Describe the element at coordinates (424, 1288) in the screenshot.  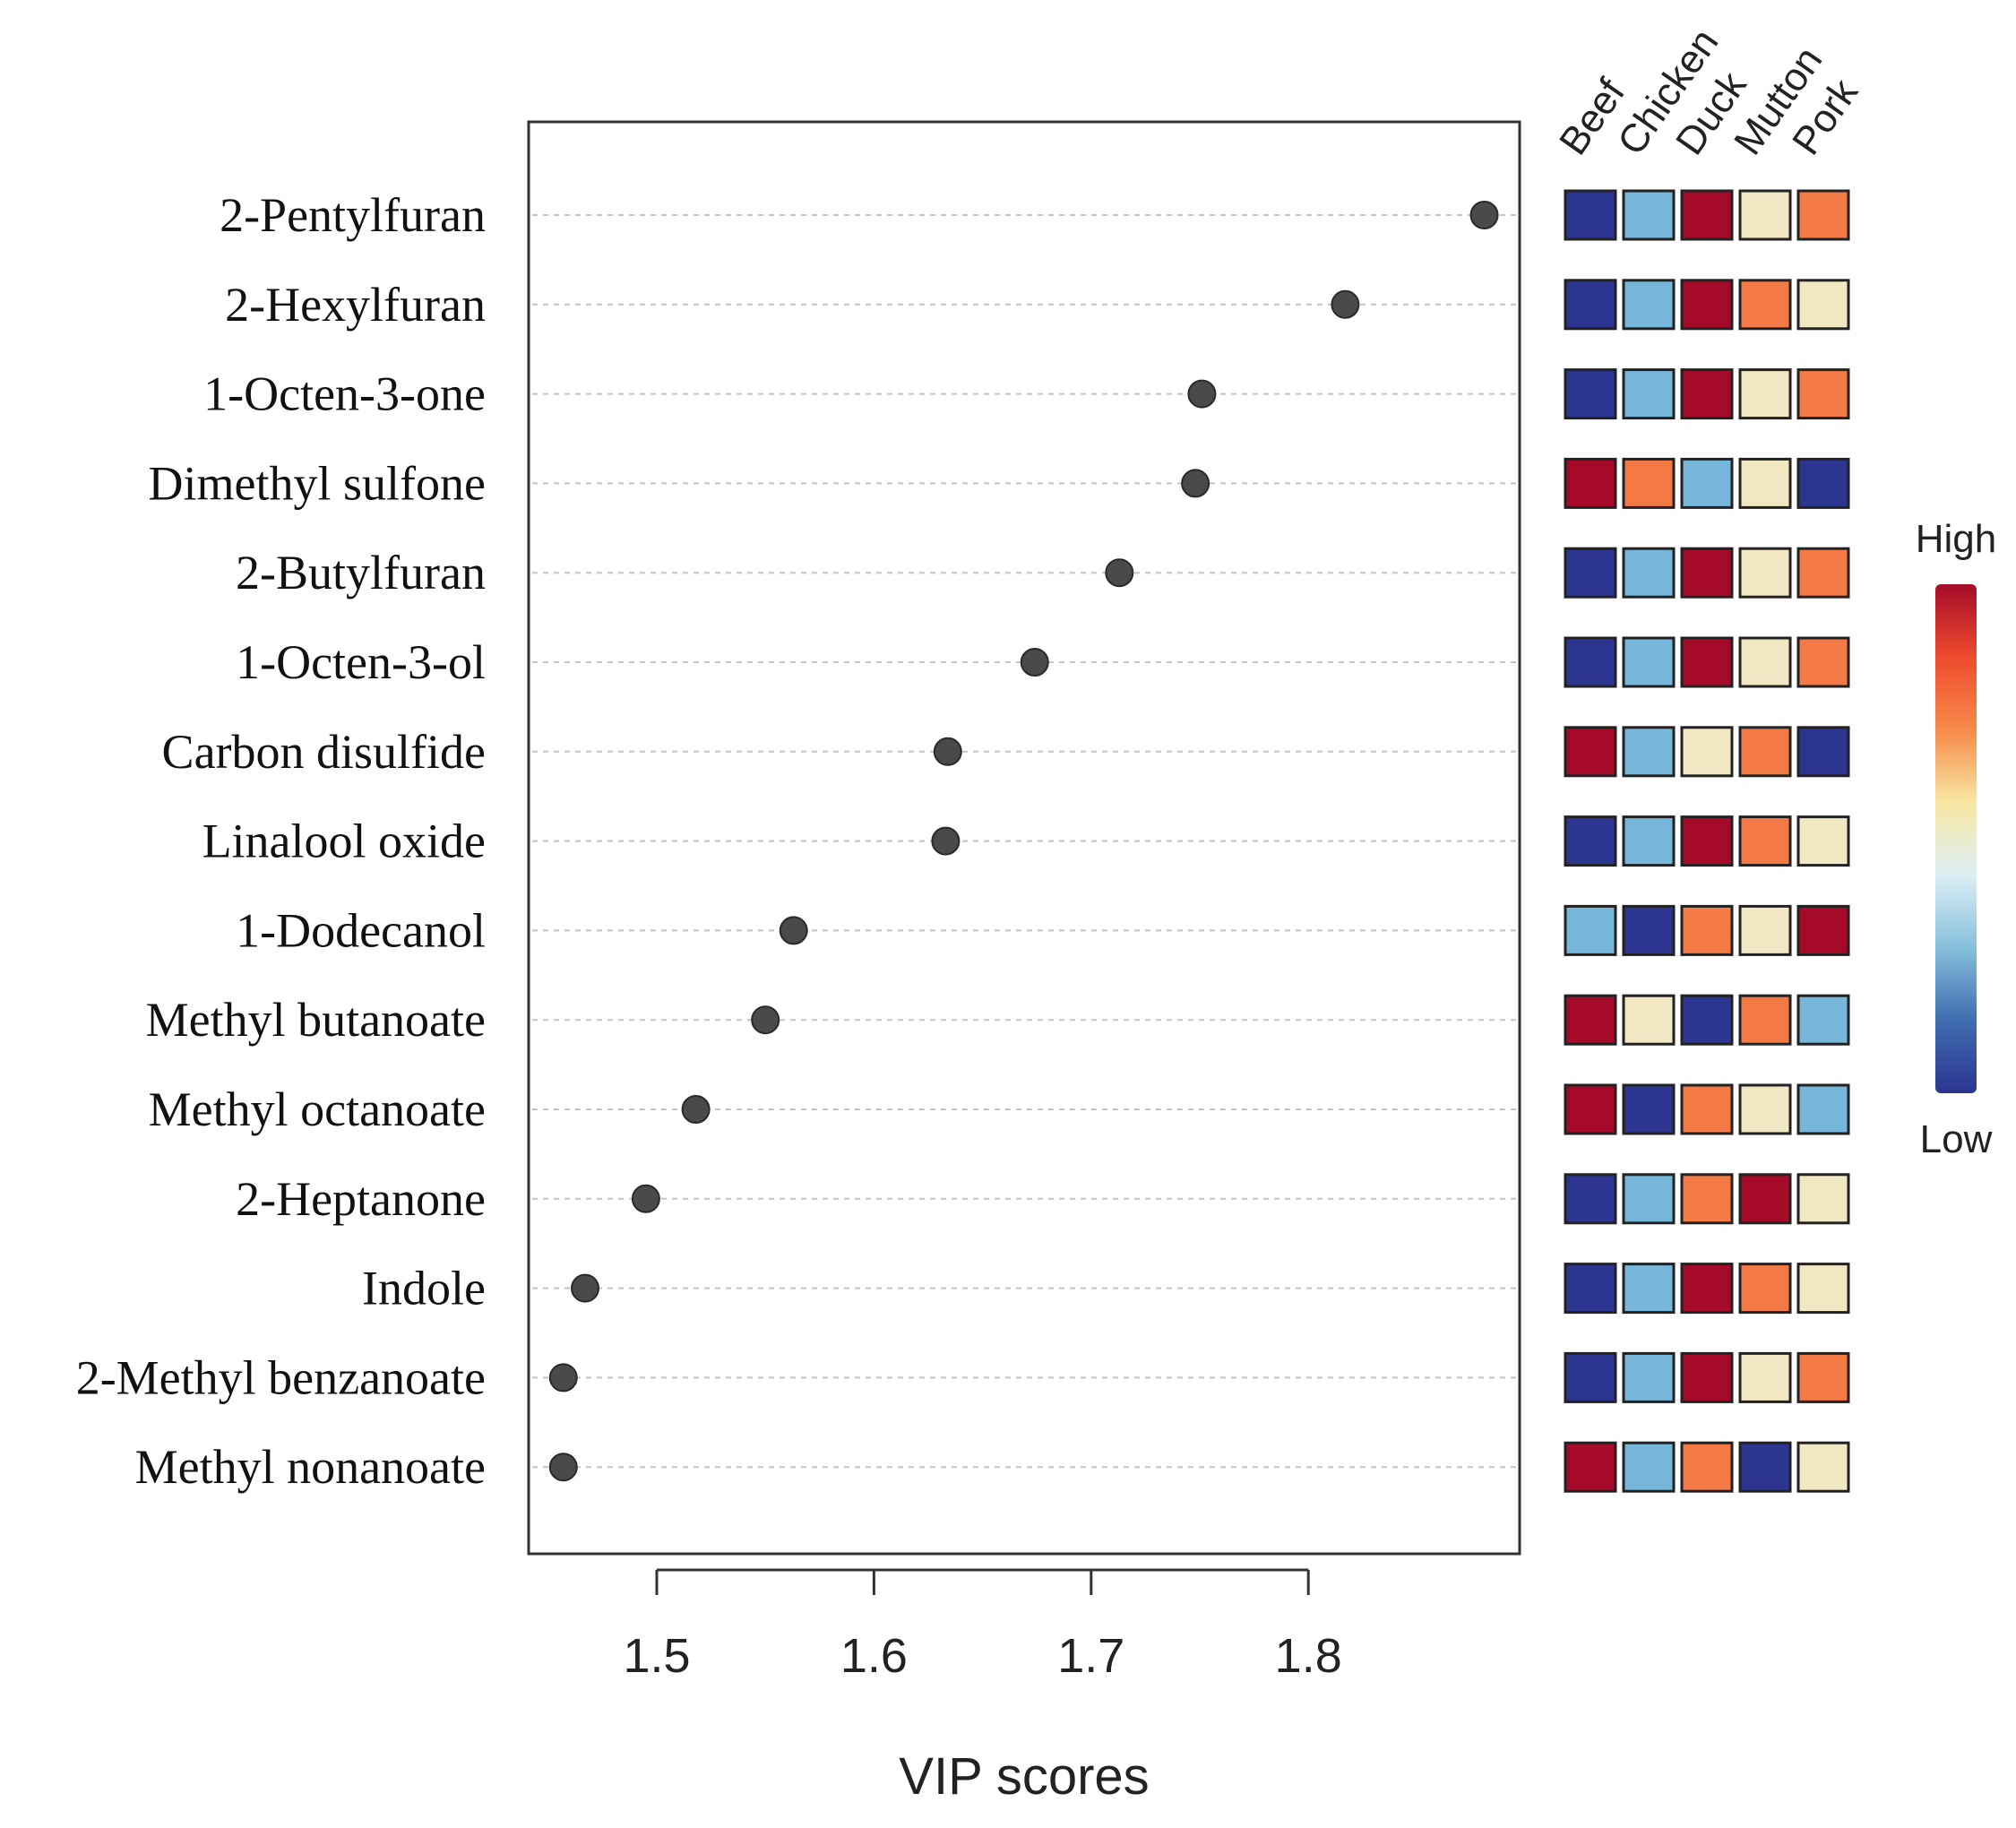
I see `compound-label: Indole` at that location.